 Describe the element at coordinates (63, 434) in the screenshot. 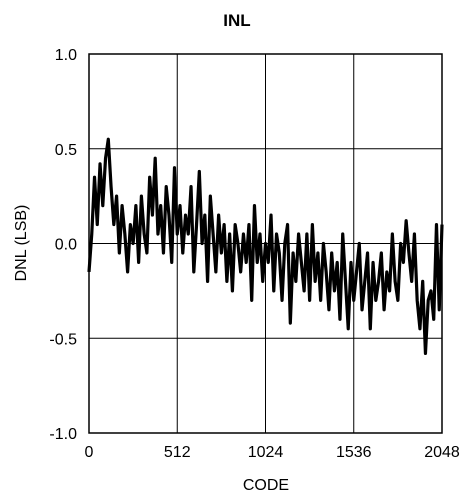

I see `y-tick-label: -1.0` at that location.